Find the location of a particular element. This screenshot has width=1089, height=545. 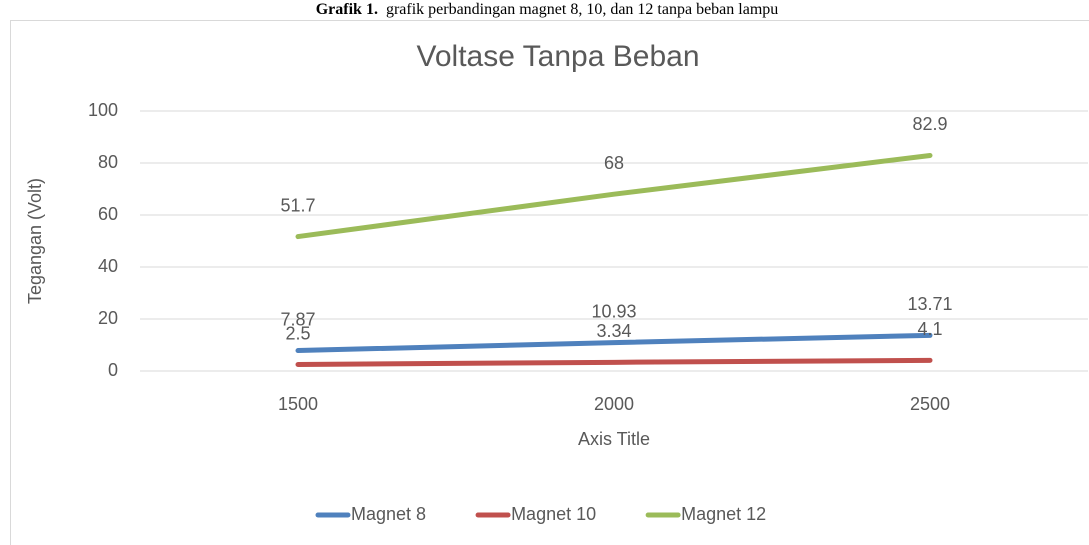

caption-label: Grafik 1. is located at coordinates (347, 9).